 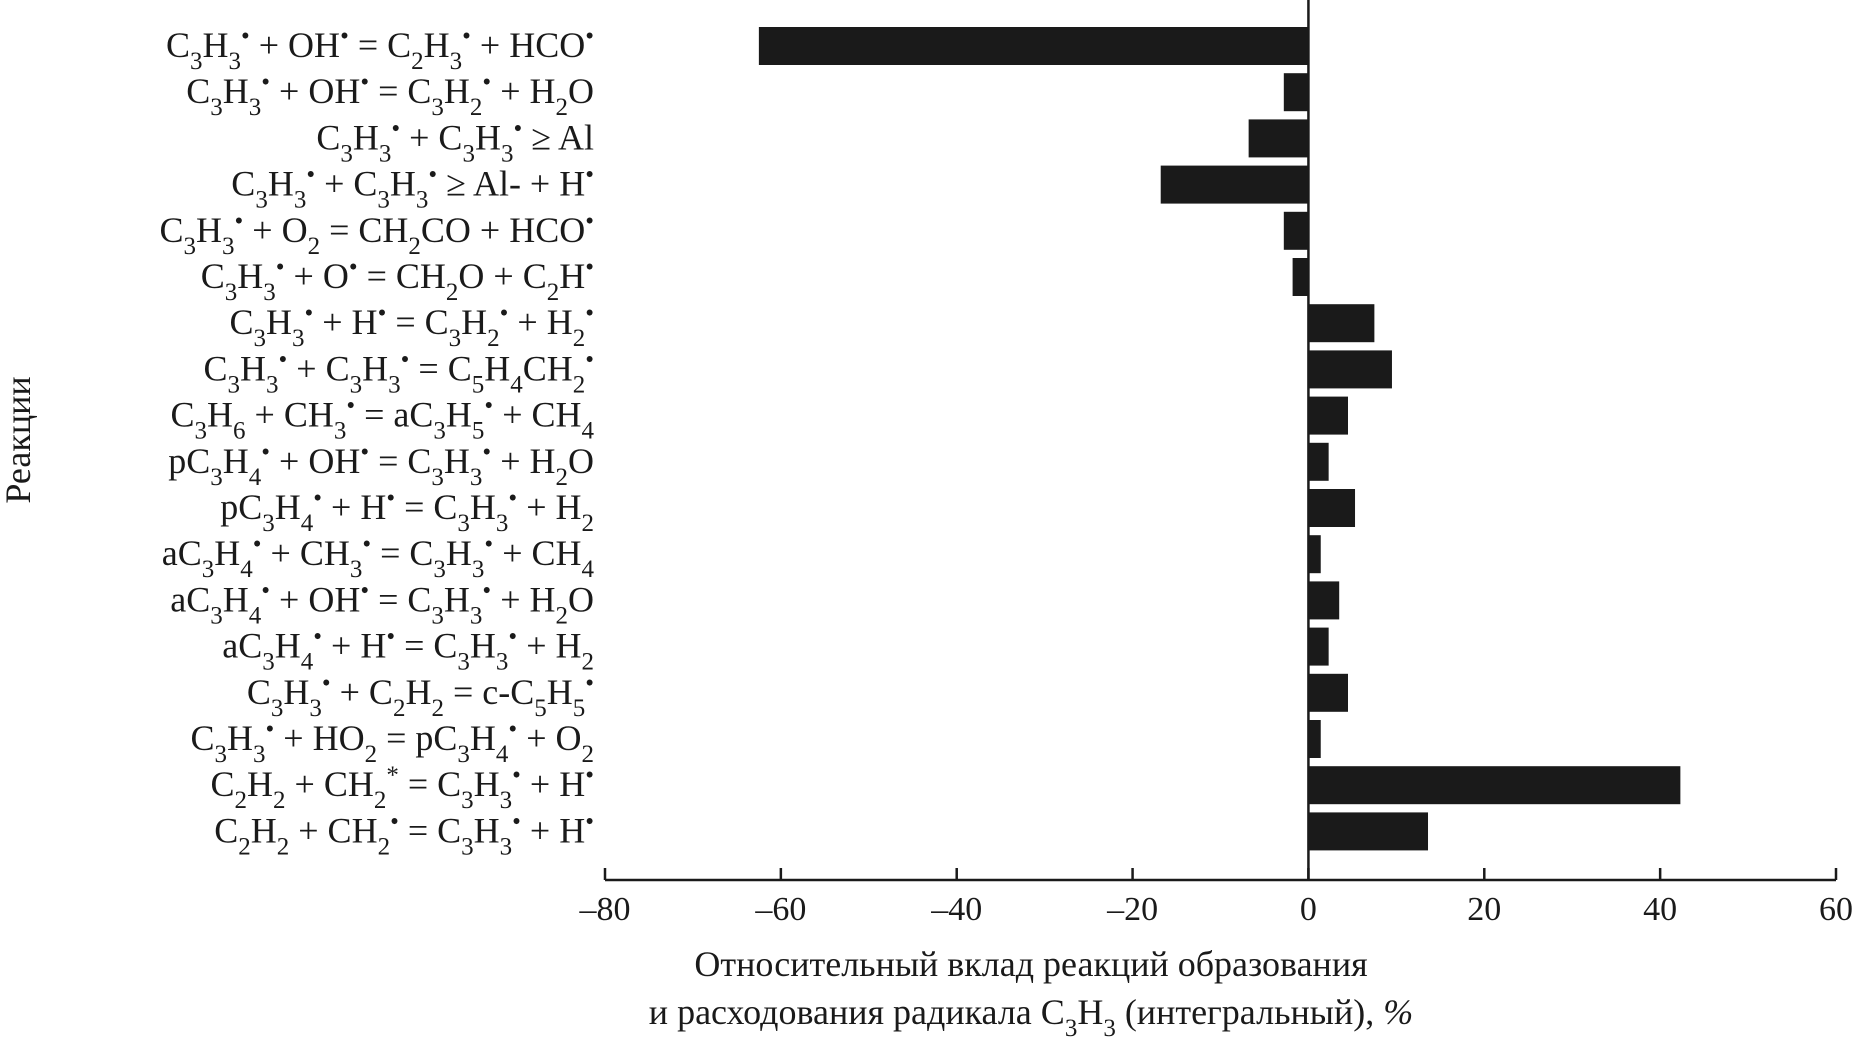 What do you see at coordinates (383, 419) in the screenshot?
I see `category-label-8: C3H6 + CH3• = aC3H5• + CH4` at bounding box center [383, 419].